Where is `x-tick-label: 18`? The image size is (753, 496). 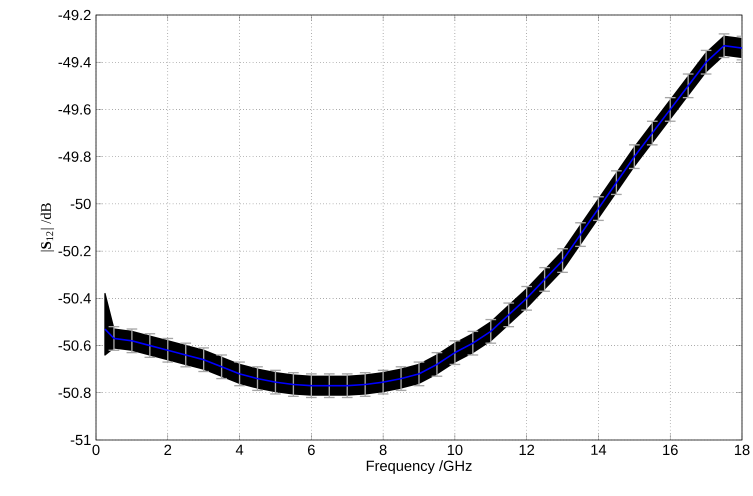 x-tick-label: 18 is located at coordinates (742, 450).